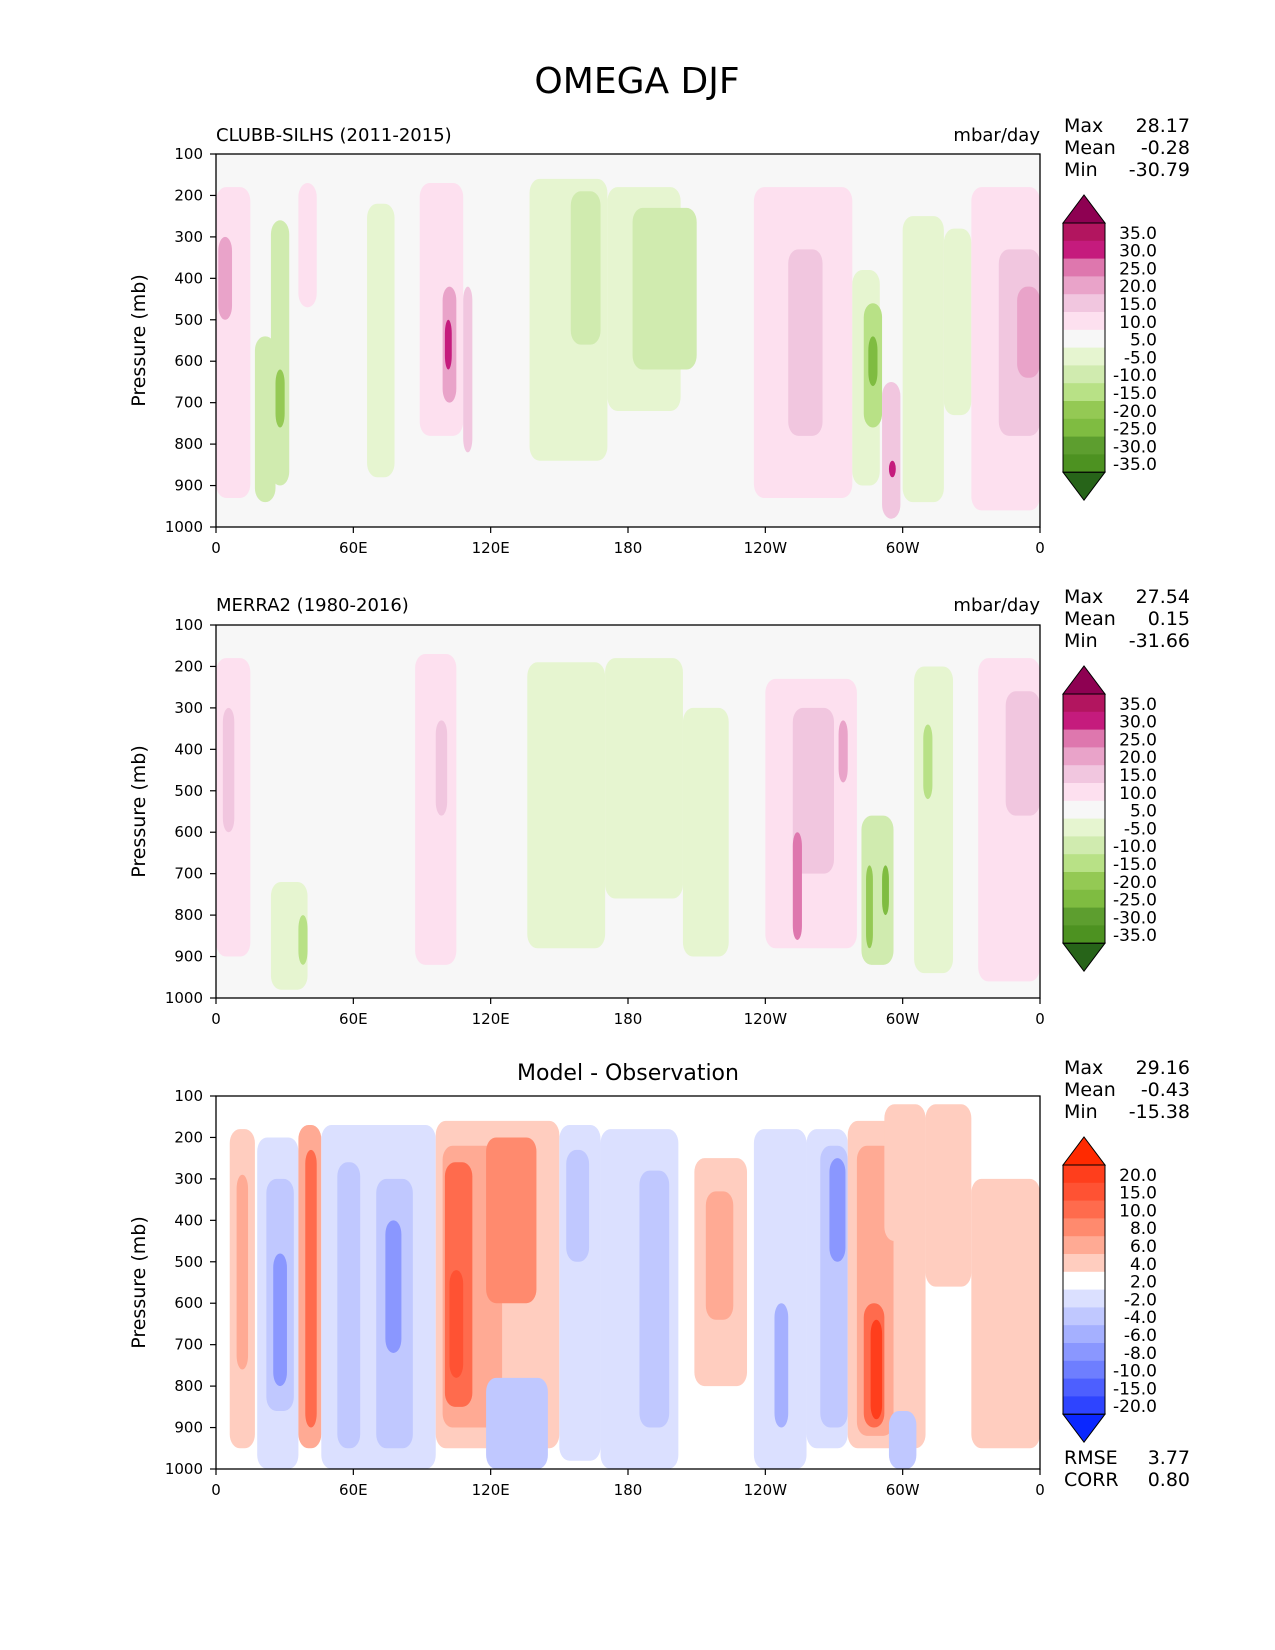  What do you see at coordinates (1143, 341) in the screenshot?
I see `colorbar-tick-label: 5.0` at bounding box center [1143, 341].